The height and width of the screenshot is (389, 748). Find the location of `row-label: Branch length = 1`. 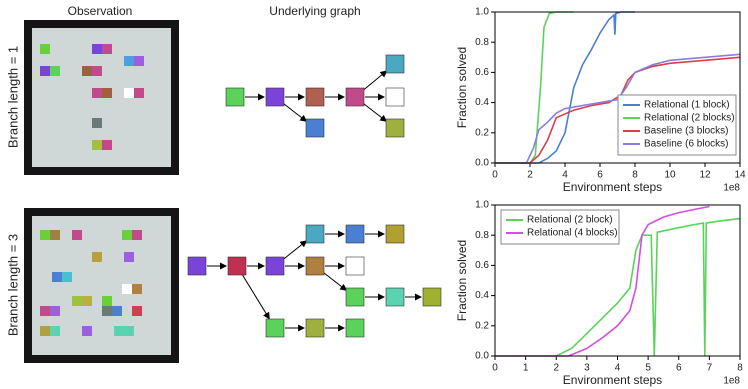

row-label: Branch length = 1 is located at coordinates (12, 97).